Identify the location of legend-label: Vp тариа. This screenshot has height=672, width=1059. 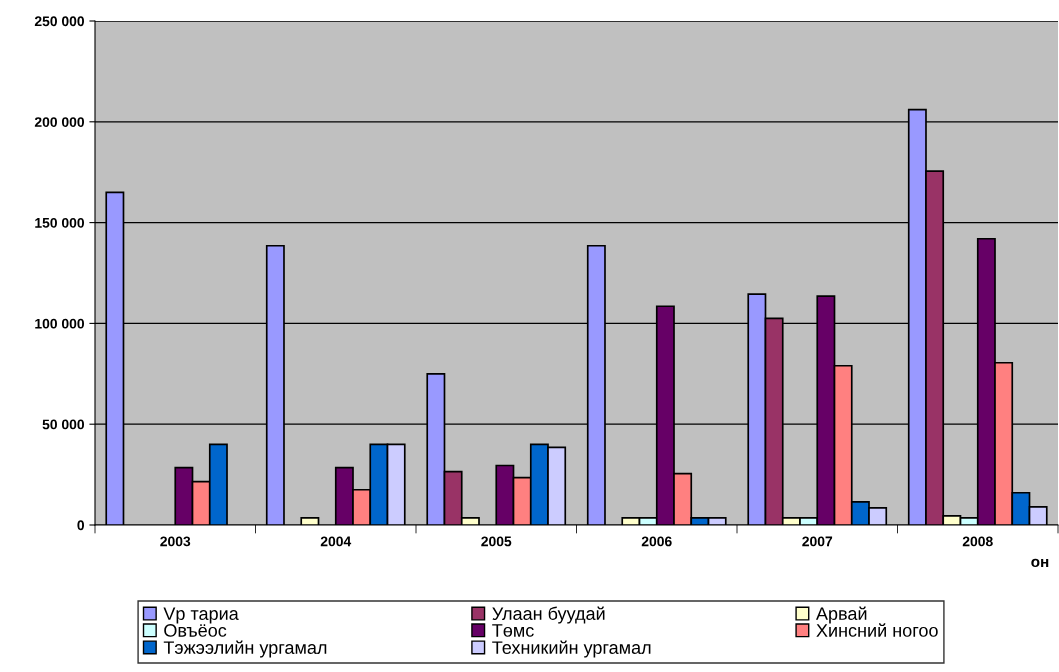
(201, 615).